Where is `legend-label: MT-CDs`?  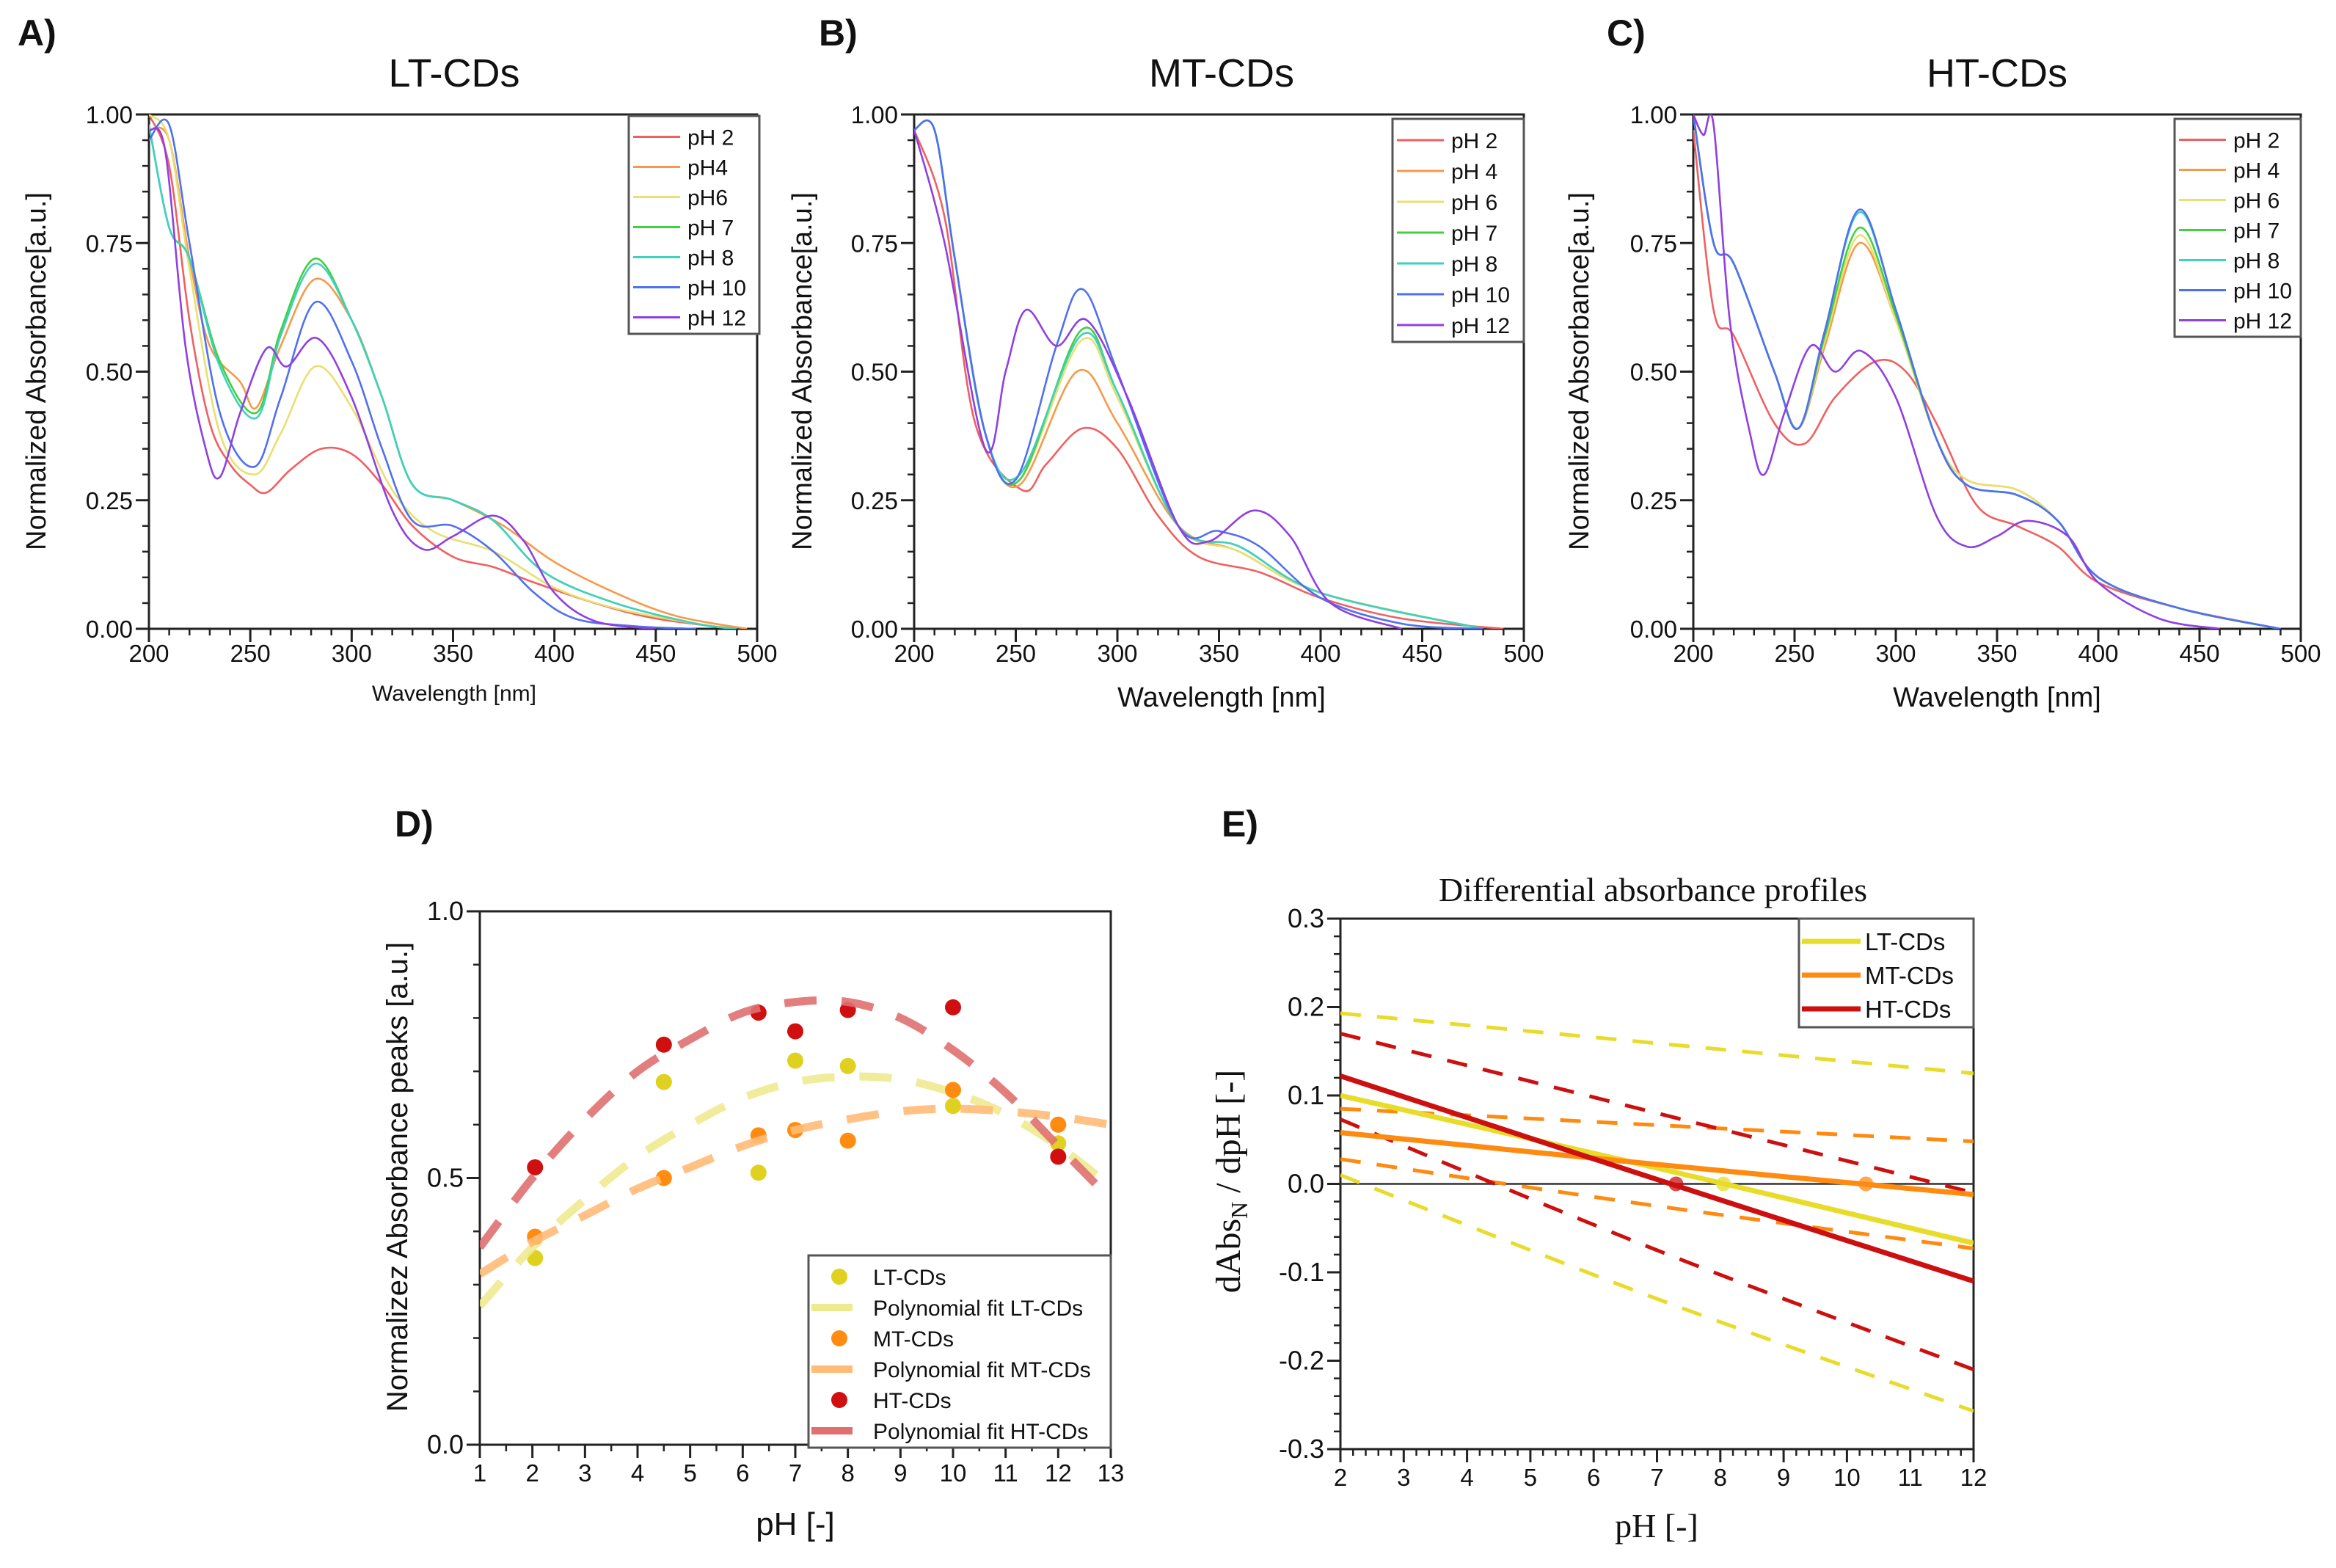
legend-label: MT-CDs is located at coordinates (1909, 976).